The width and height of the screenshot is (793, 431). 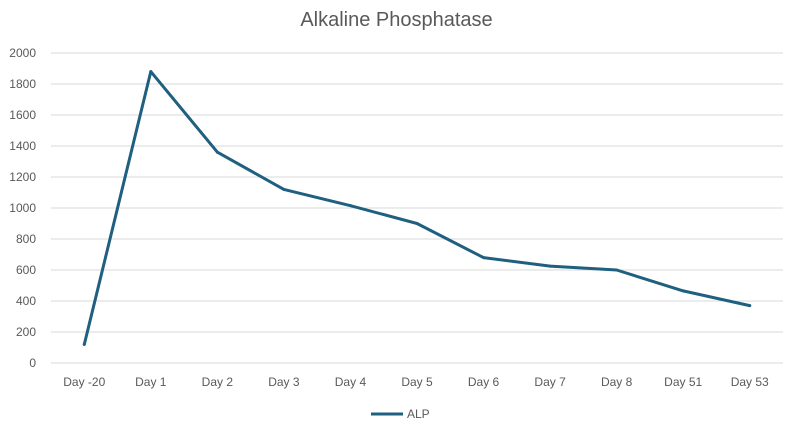 I want to click on x-tick-label: Day 1, so click(x=151, y=382).